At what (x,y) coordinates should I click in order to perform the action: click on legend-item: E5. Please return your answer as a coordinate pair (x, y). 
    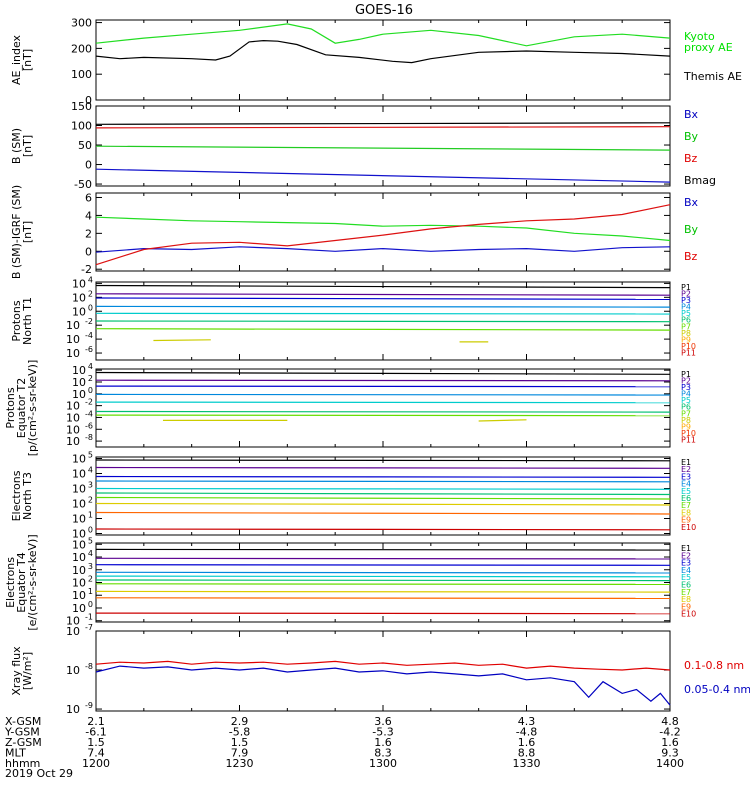
    Looking at the image, I should click on (686, 577).